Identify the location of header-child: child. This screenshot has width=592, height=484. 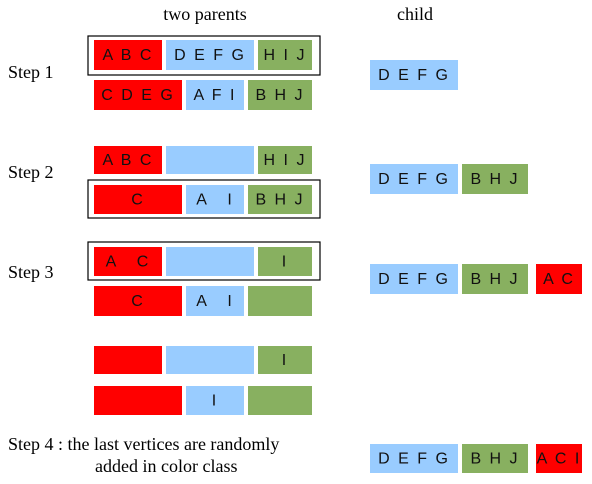
(415, 14).